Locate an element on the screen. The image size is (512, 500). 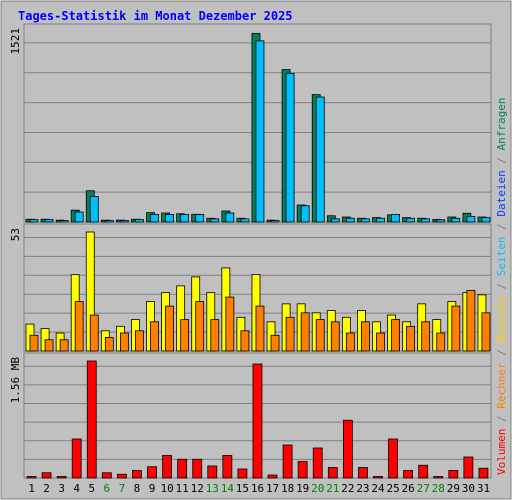
legend-item: Dateien is located at coordinates (501, 193).